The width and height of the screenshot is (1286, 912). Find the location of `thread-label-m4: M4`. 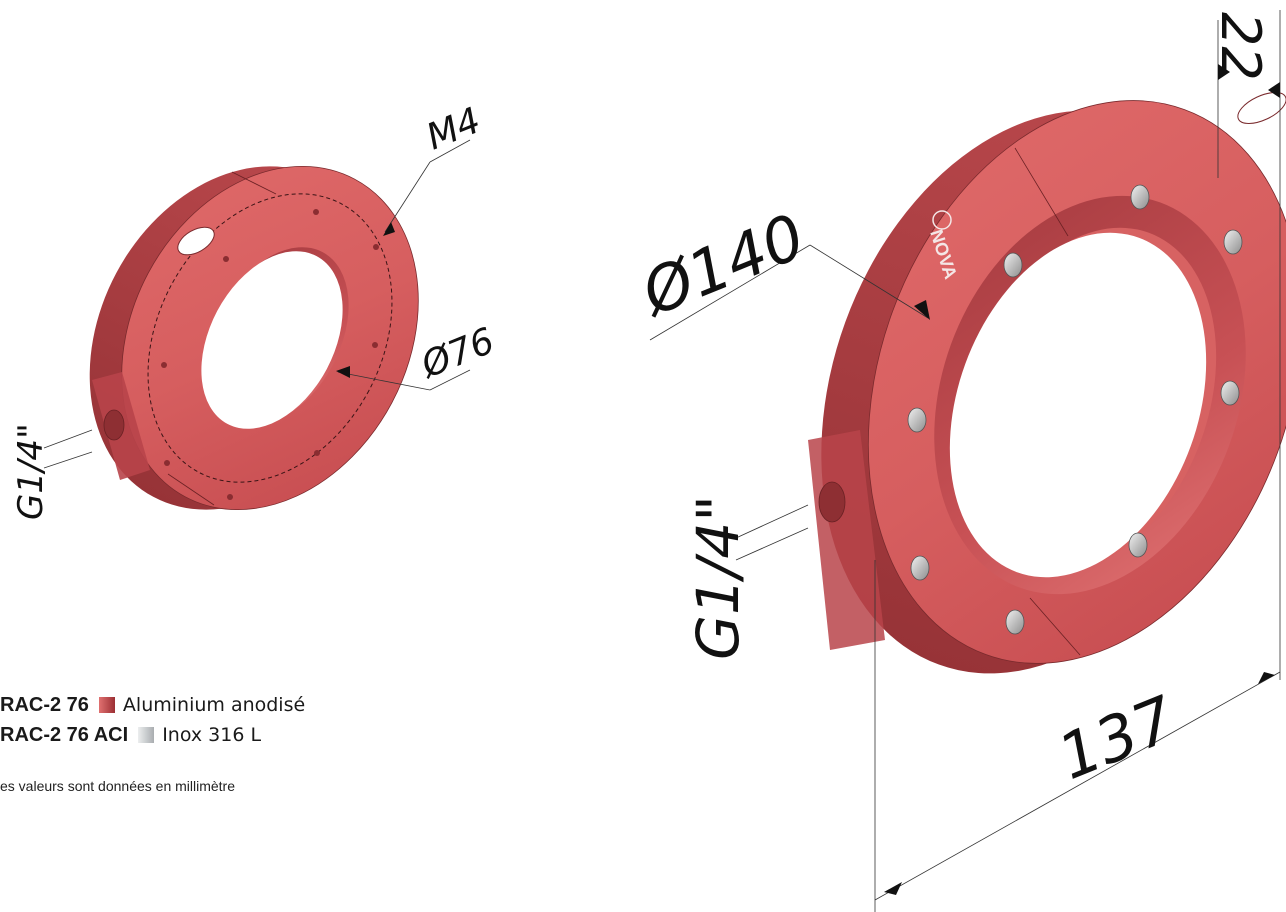

thread-label-m4: M4 is located at coordinates (453, 129).